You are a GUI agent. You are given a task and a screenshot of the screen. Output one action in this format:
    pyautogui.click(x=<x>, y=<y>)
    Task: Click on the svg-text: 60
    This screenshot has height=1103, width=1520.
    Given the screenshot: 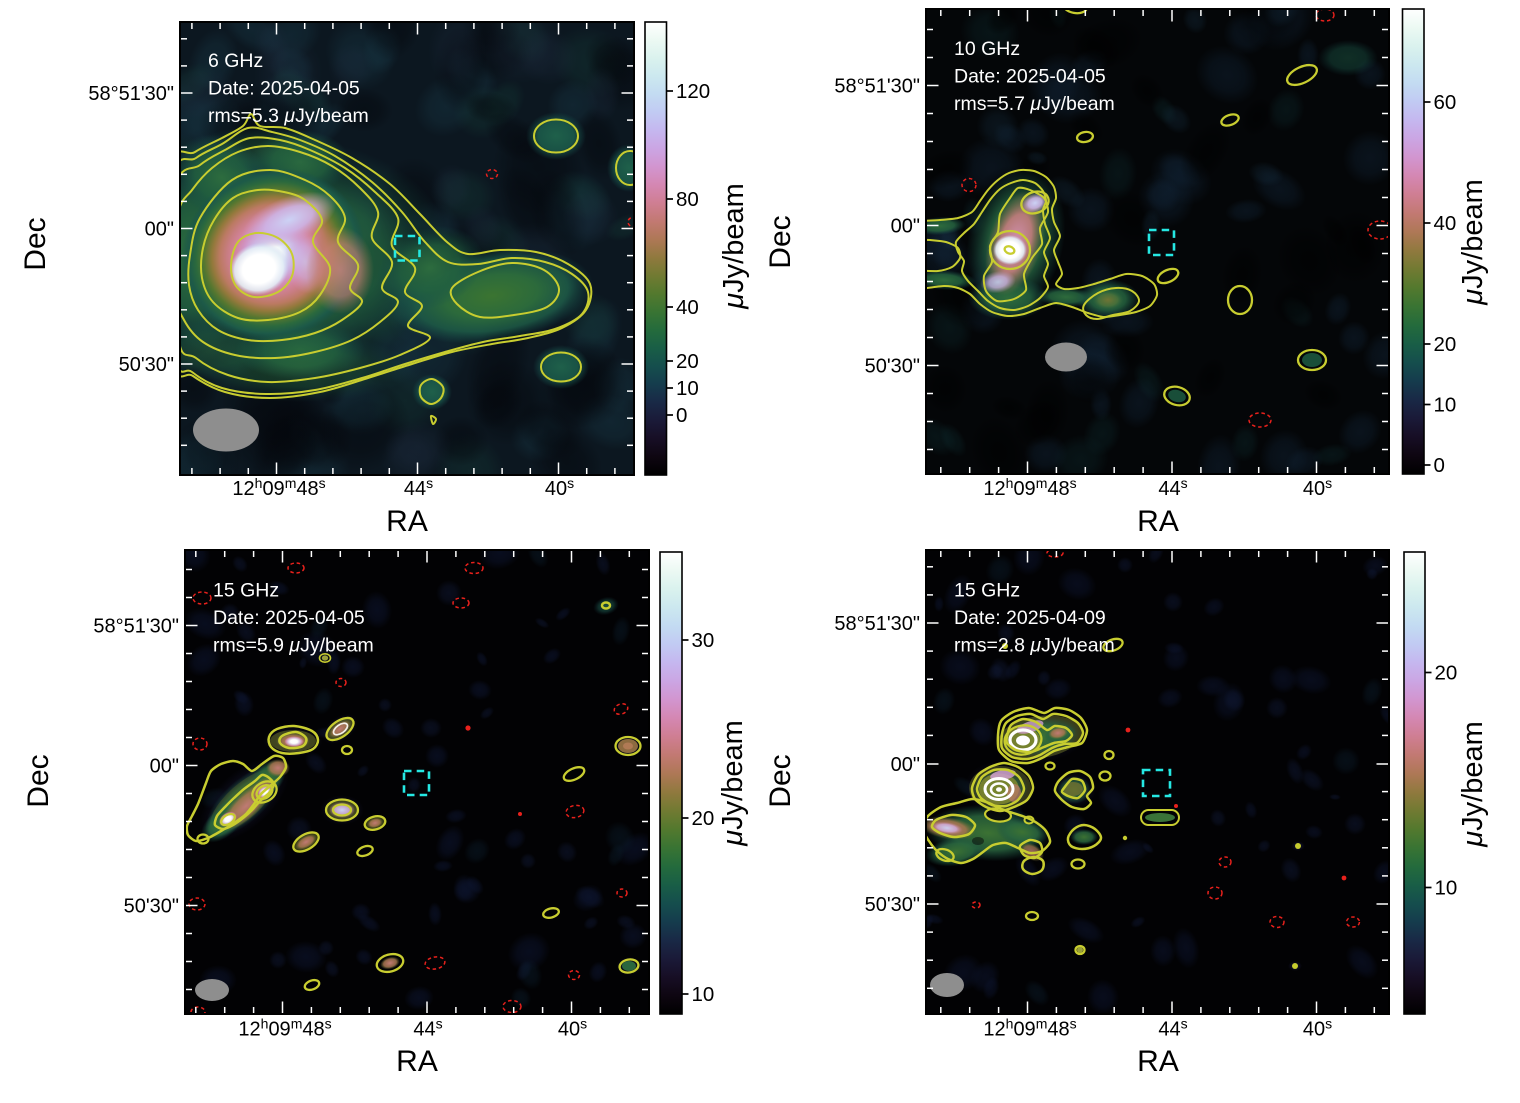 What is the action you would take?
    pyautogui.click(x=1445, y=102)
    